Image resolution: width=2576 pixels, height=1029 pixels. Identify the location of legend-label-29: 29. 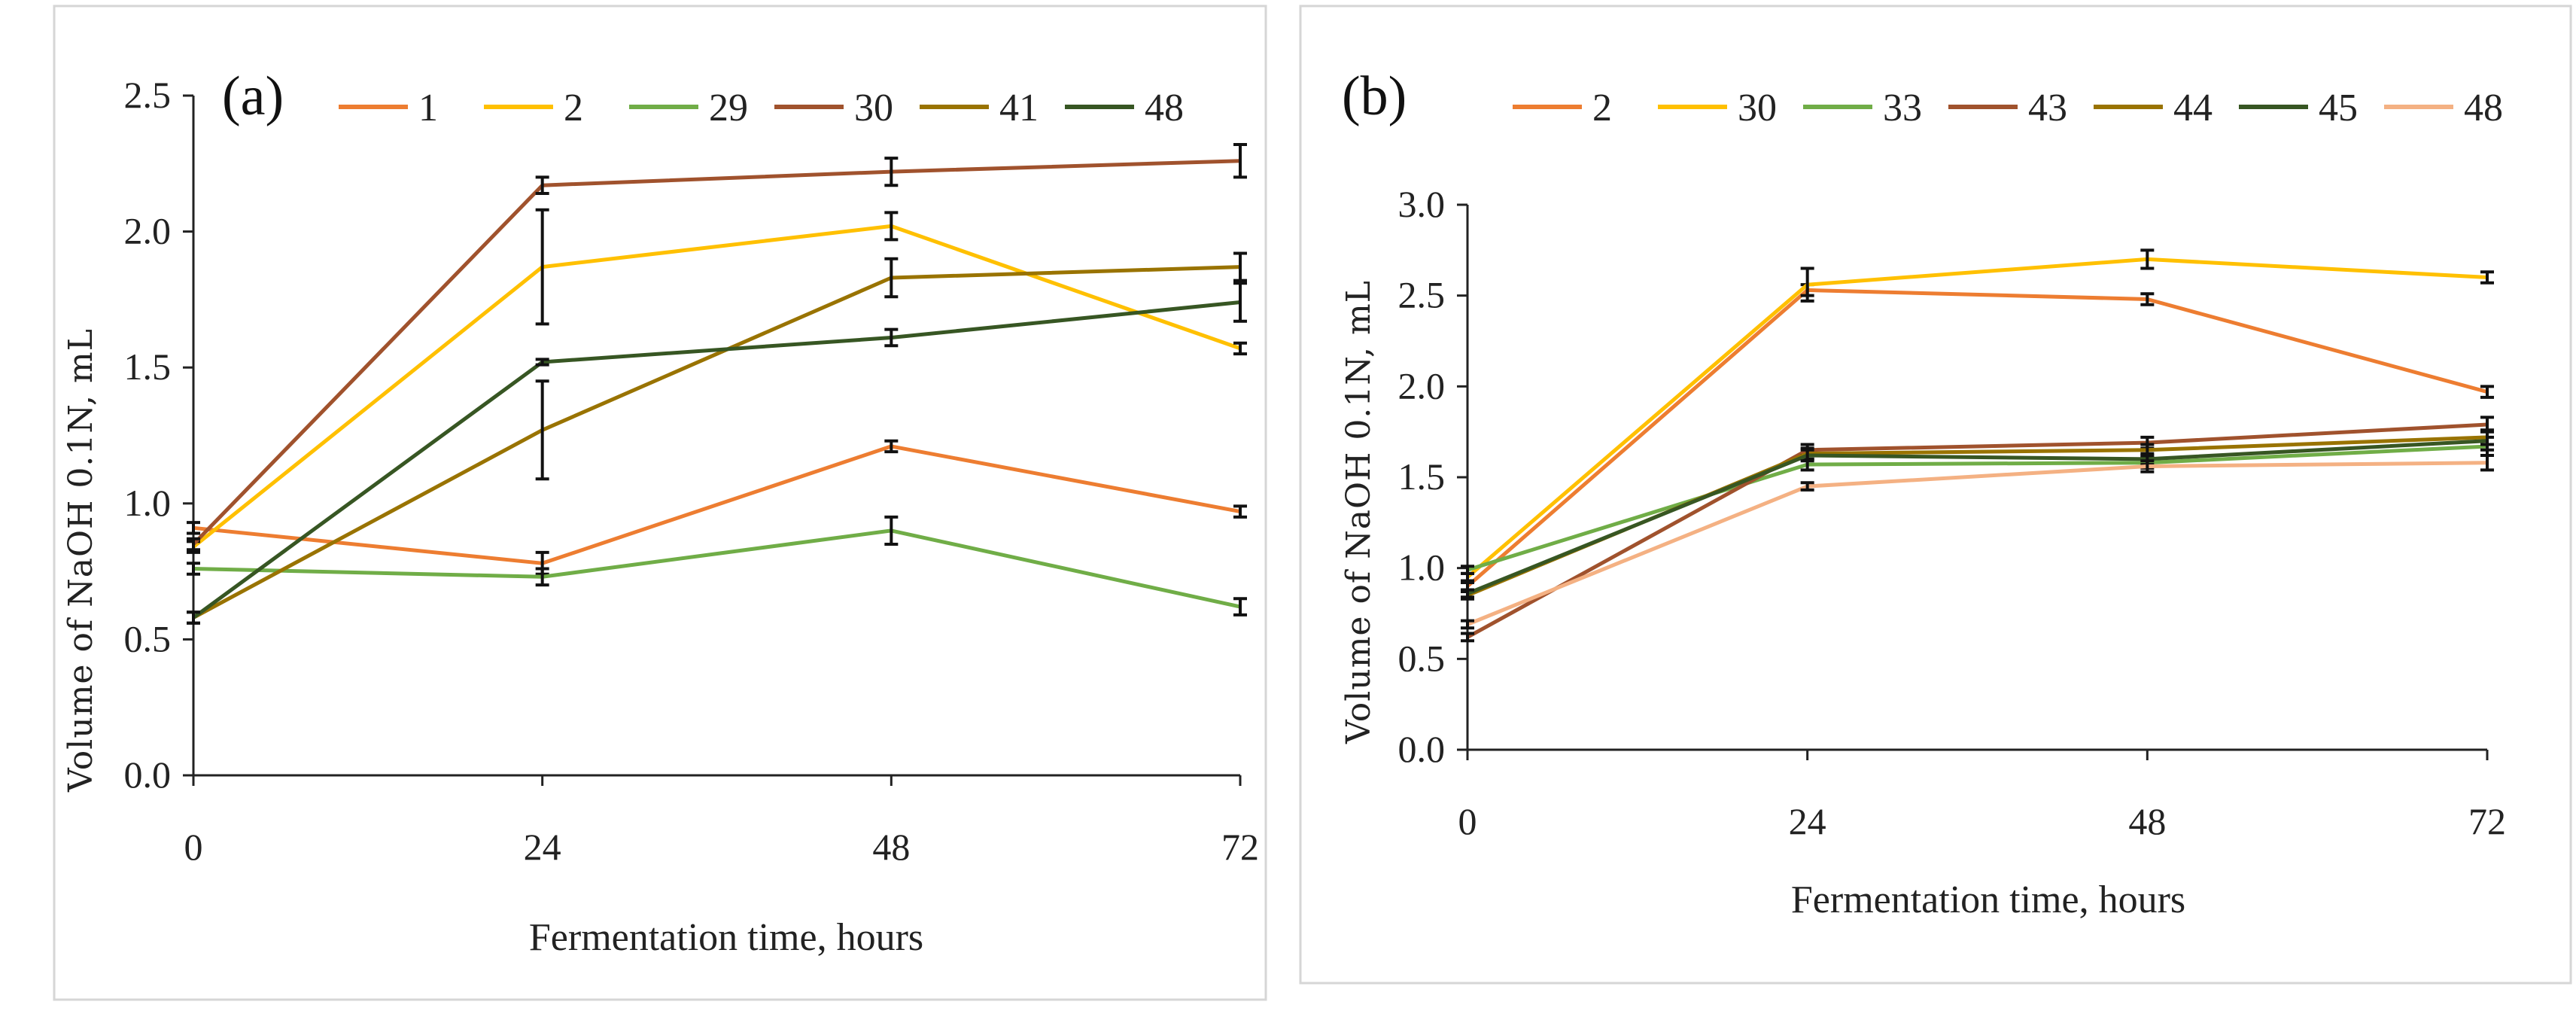
(728, 108).